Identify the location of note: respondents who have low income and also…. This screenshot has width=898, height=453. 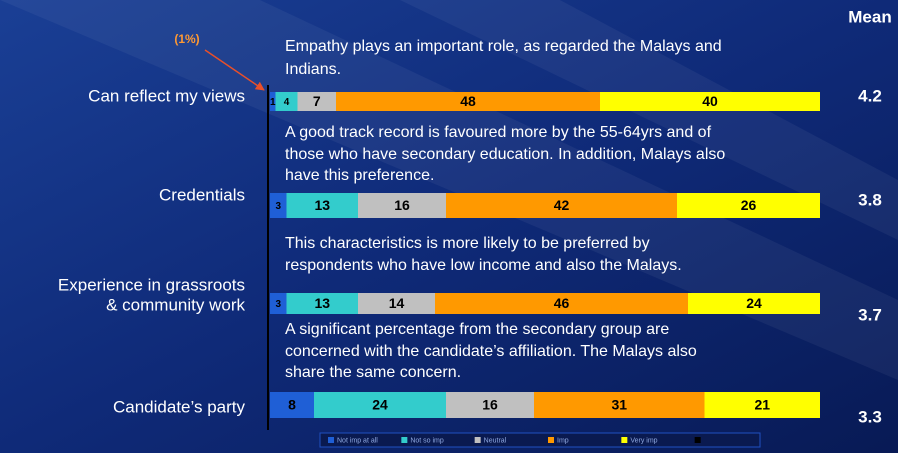
(483, 265).